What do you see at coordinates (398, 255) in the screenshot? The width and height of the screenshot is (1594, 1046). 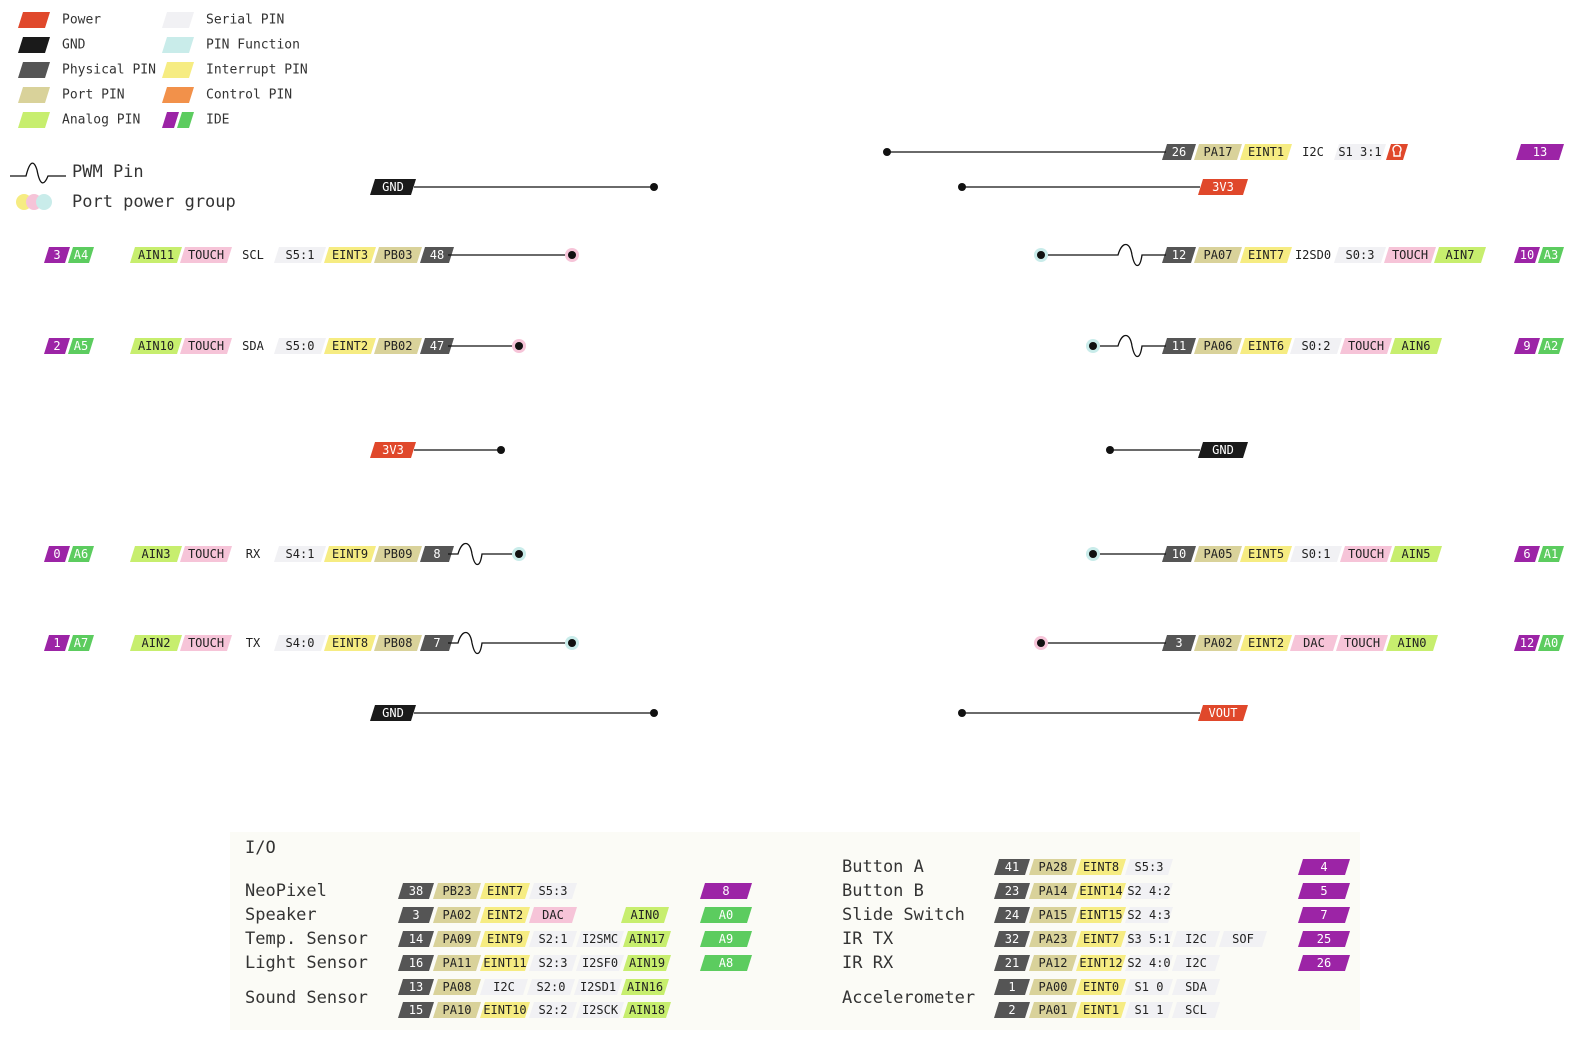 I see `port-cell: PB03` at bounding box center [398, 255].